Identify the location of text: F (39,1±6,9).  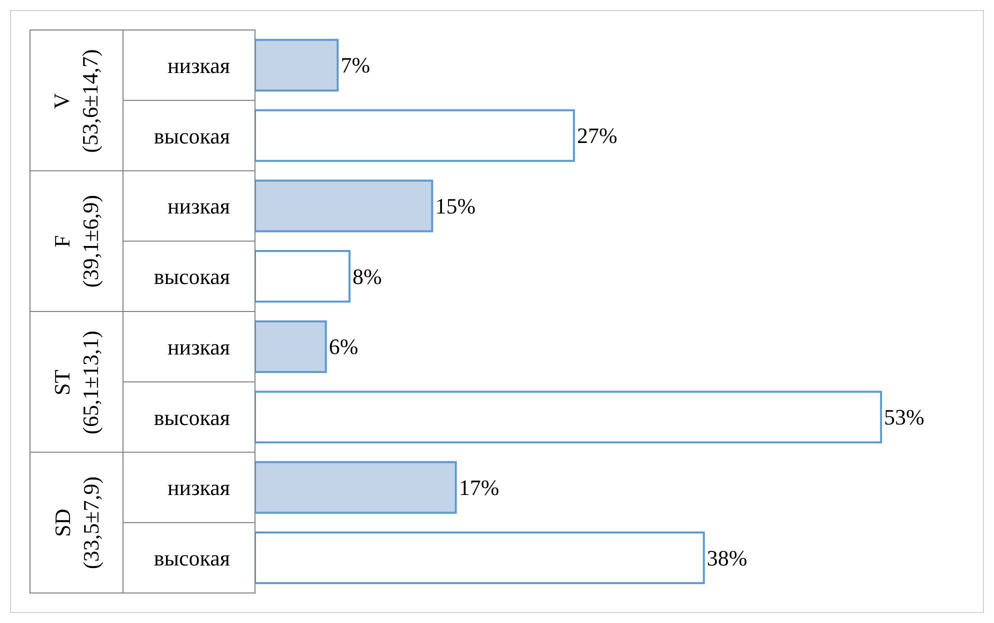
(76, 241).